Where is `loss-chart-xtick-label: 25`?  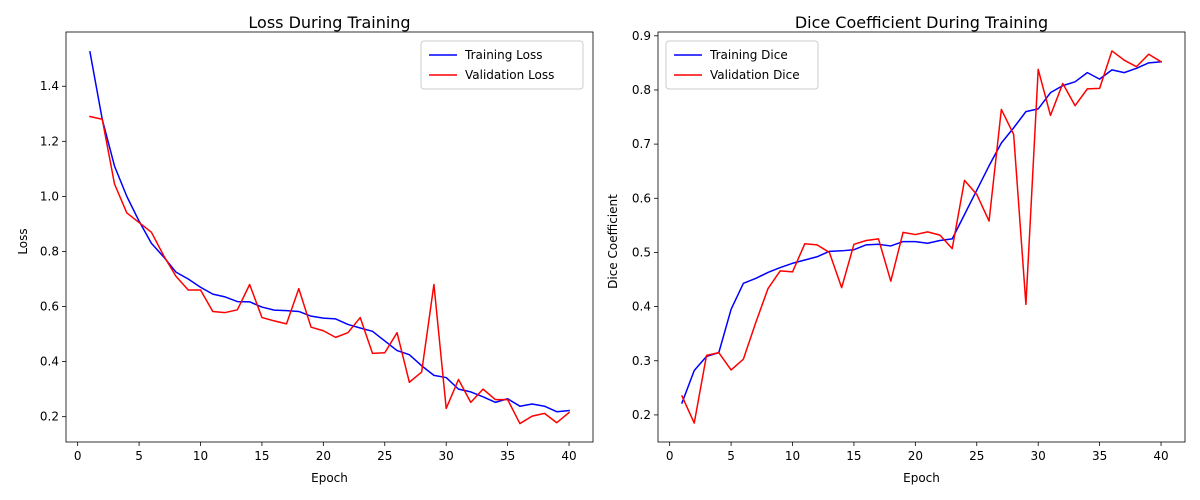 loss-chart-xtick-label: 25 is located at coordinates (384, 456).